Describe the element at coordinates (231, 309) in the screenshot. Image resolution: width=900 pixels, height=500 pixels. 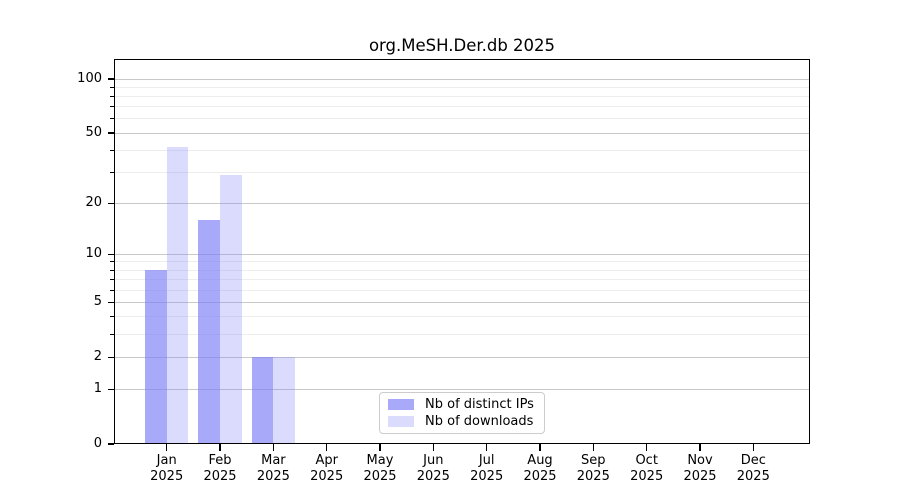
I see `bar-downloads-feb` at that location.